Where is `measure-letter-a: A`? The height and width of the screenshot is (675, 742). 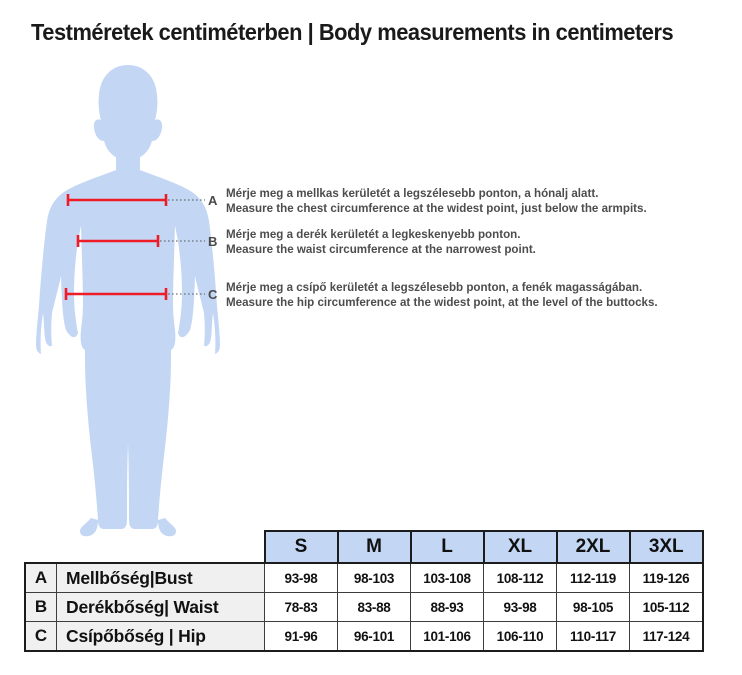
measure-letter-a: A is located at coordinates (213, 200).